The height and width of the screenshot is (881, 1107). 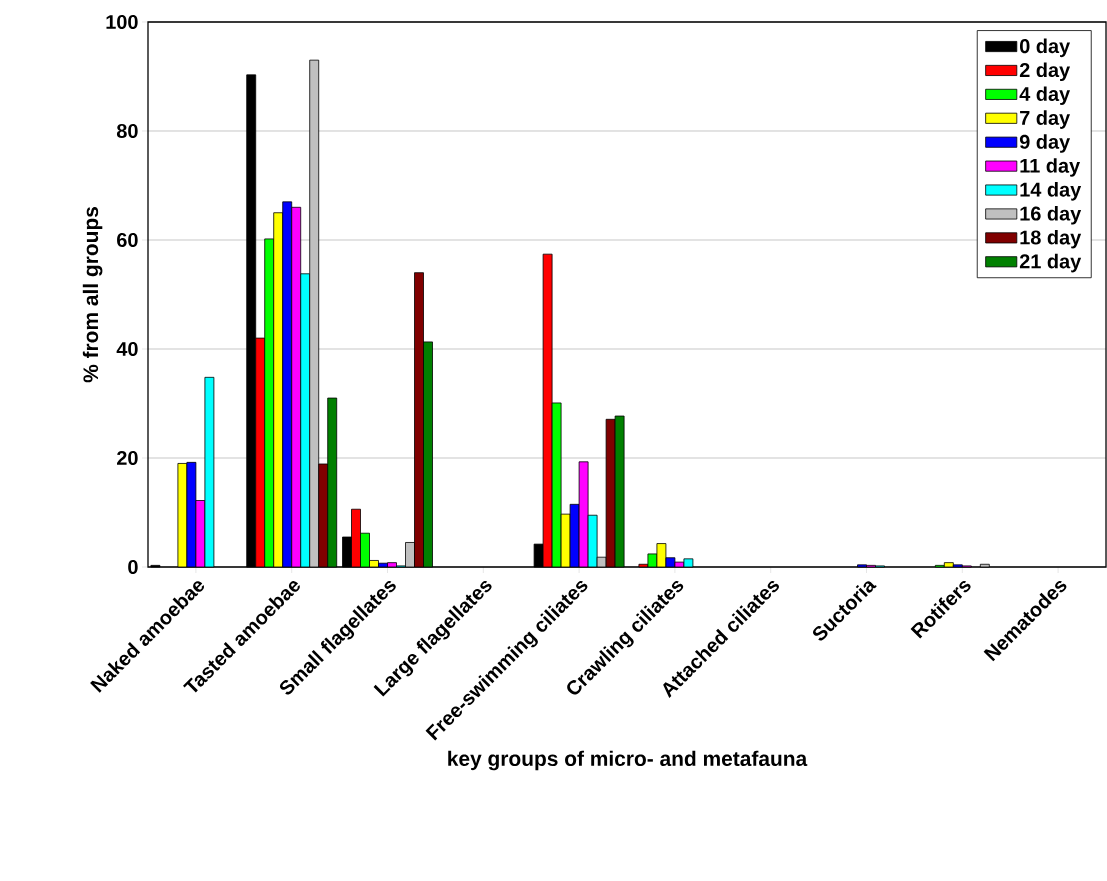 I want to click on legend-label: 14 day, so click(x=1051, y=191).